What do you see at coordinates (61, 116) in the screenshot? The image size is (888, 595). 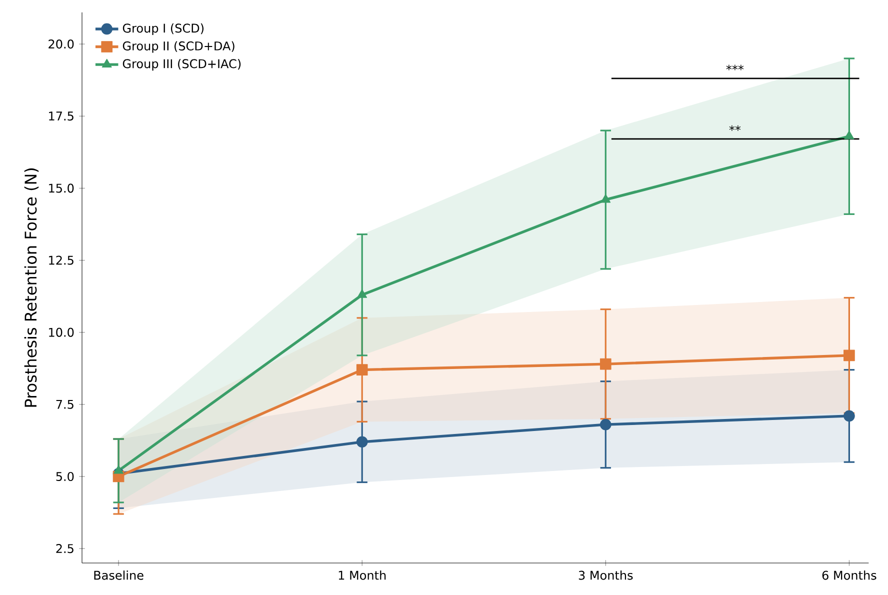 I see `y-tick-label: 17.5` at bounding box center [61, 116].